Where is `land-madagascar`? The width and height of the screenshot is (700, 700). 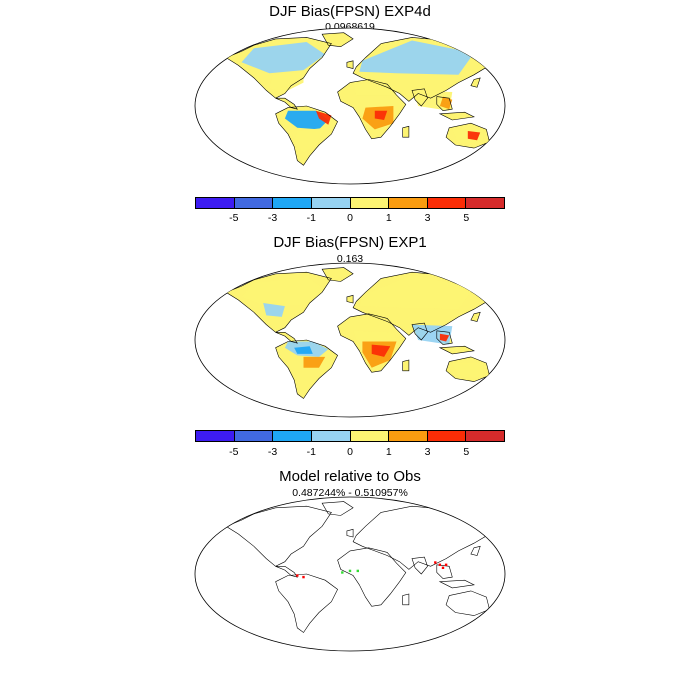
land-madagascar is located at coordinates (405, 365).